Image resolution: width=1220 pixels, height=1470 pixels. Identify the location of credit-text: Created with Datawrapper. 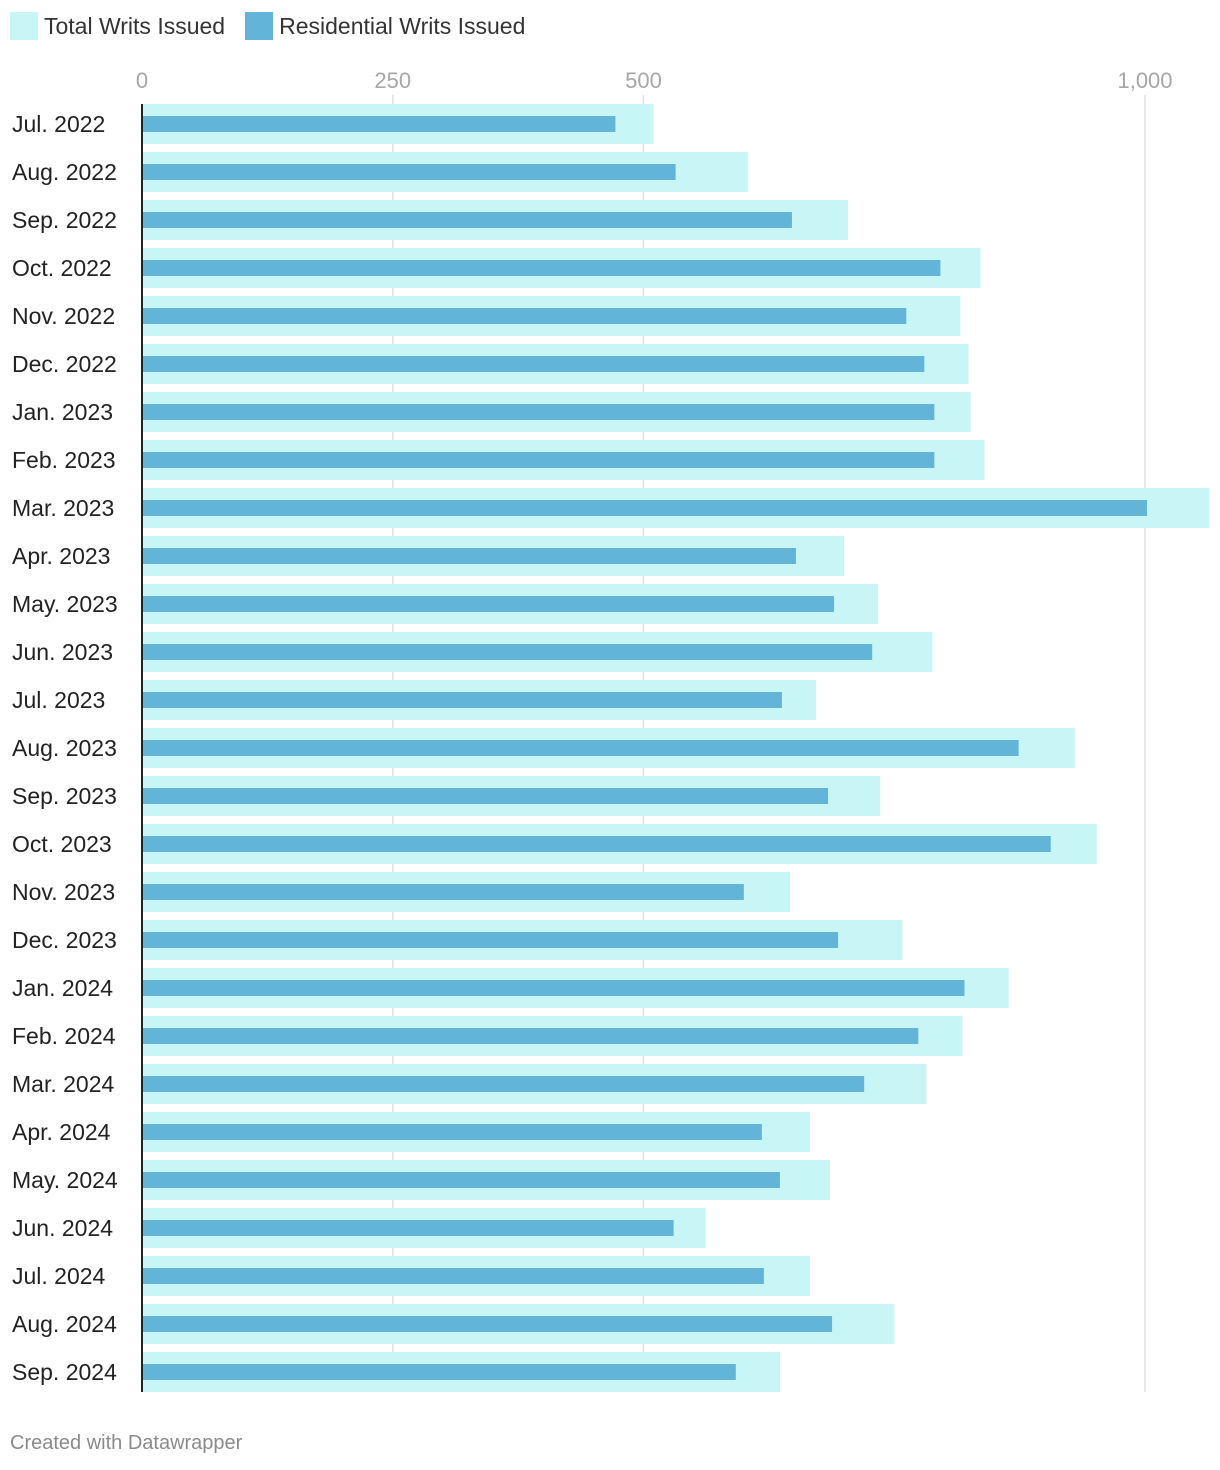
(126, 1443).